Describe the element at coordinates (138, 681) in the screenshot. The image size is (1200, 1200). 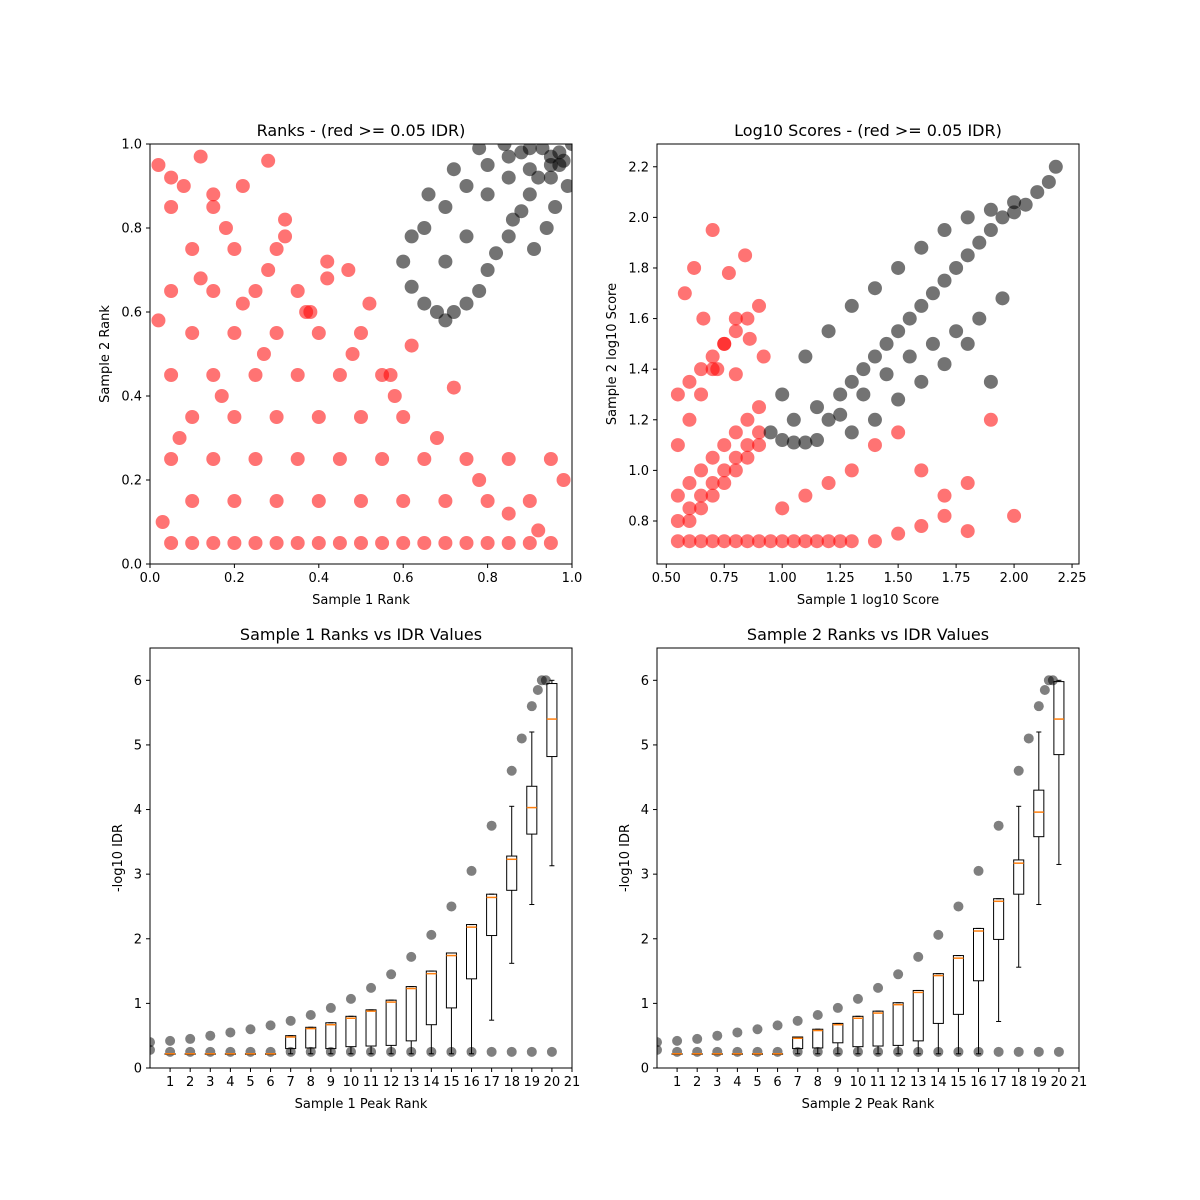
I see `y-tick-label: 6` at that location.